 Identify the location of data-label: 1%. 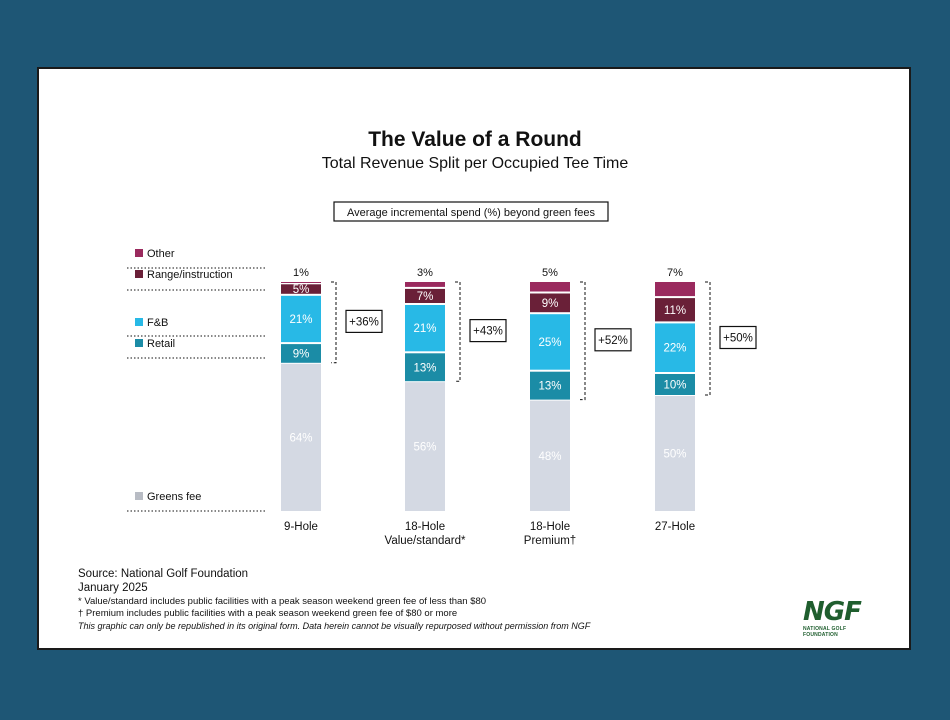
(301, 273).